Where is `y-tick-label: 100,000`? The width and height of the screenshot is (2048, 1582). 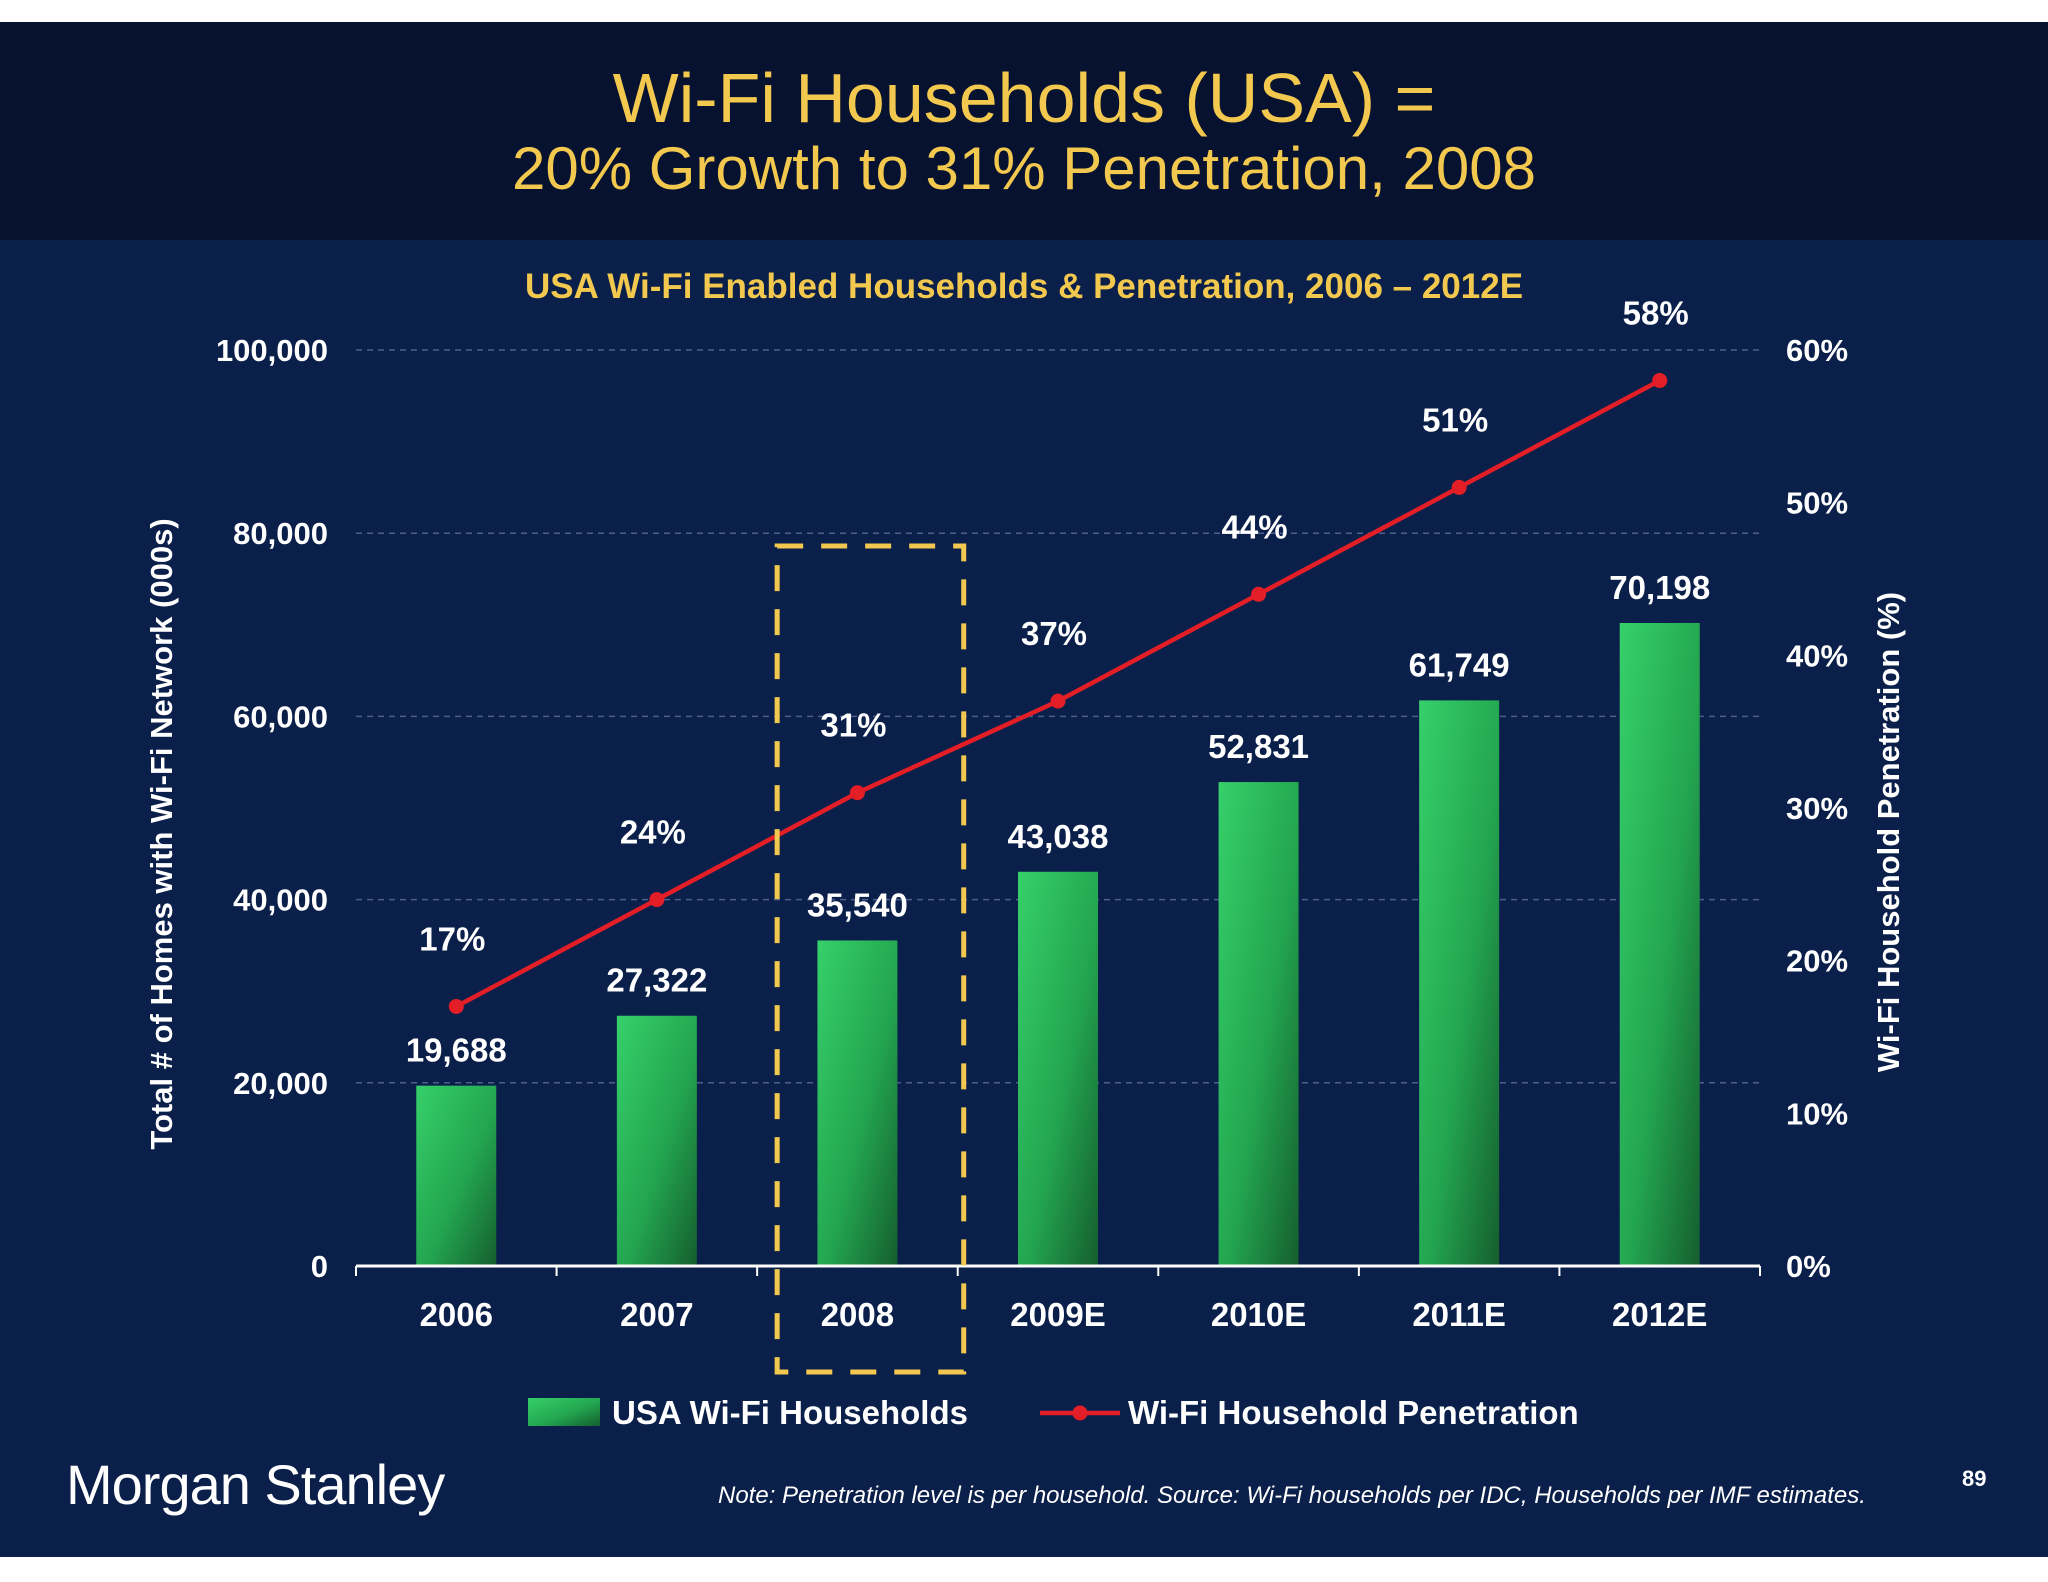 y-tick-label: 100,000 is located at coordinates (272, 350).